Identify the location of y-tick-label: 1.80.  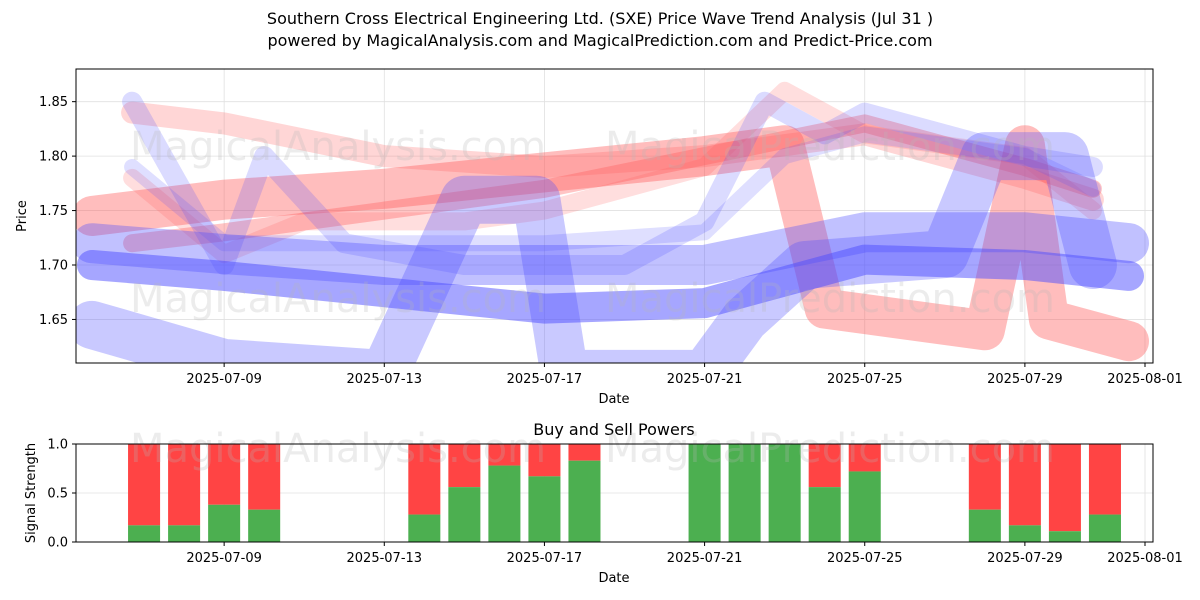
(53, 157).